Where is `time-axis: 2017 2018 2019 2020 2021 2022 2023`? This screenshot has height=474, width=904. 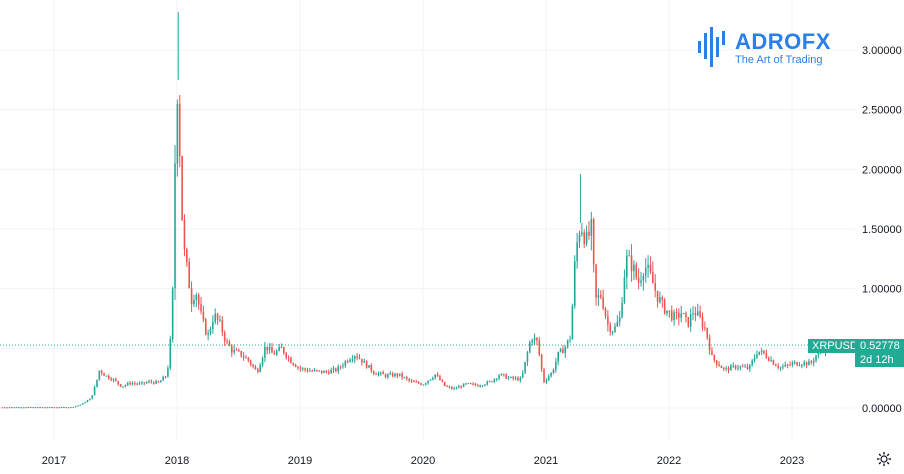 time-axis: 2017 2018 2019 2020 2021 2022 2023 is located at coordinates (423, 461).